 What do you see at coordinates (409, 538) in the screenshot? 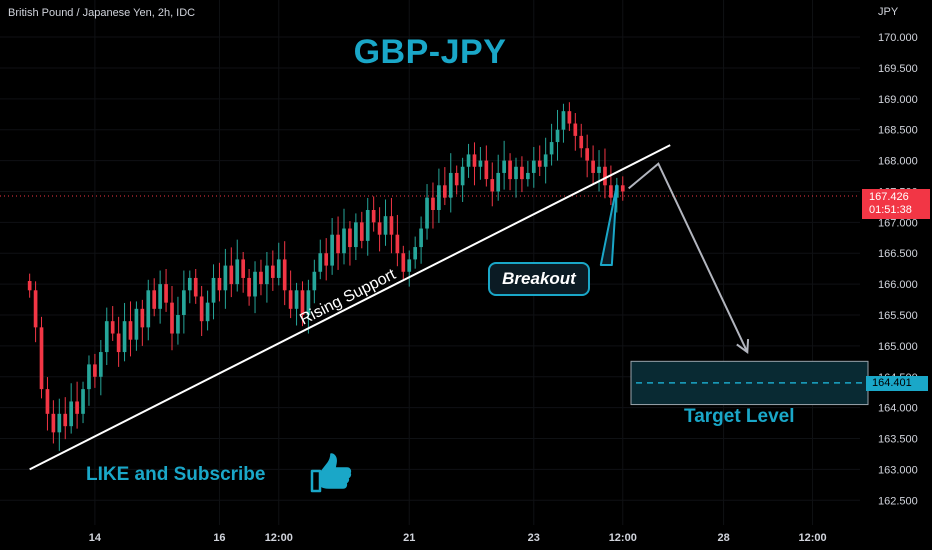
I see `time-tick-label: 21` at bounding box center [409, 538].